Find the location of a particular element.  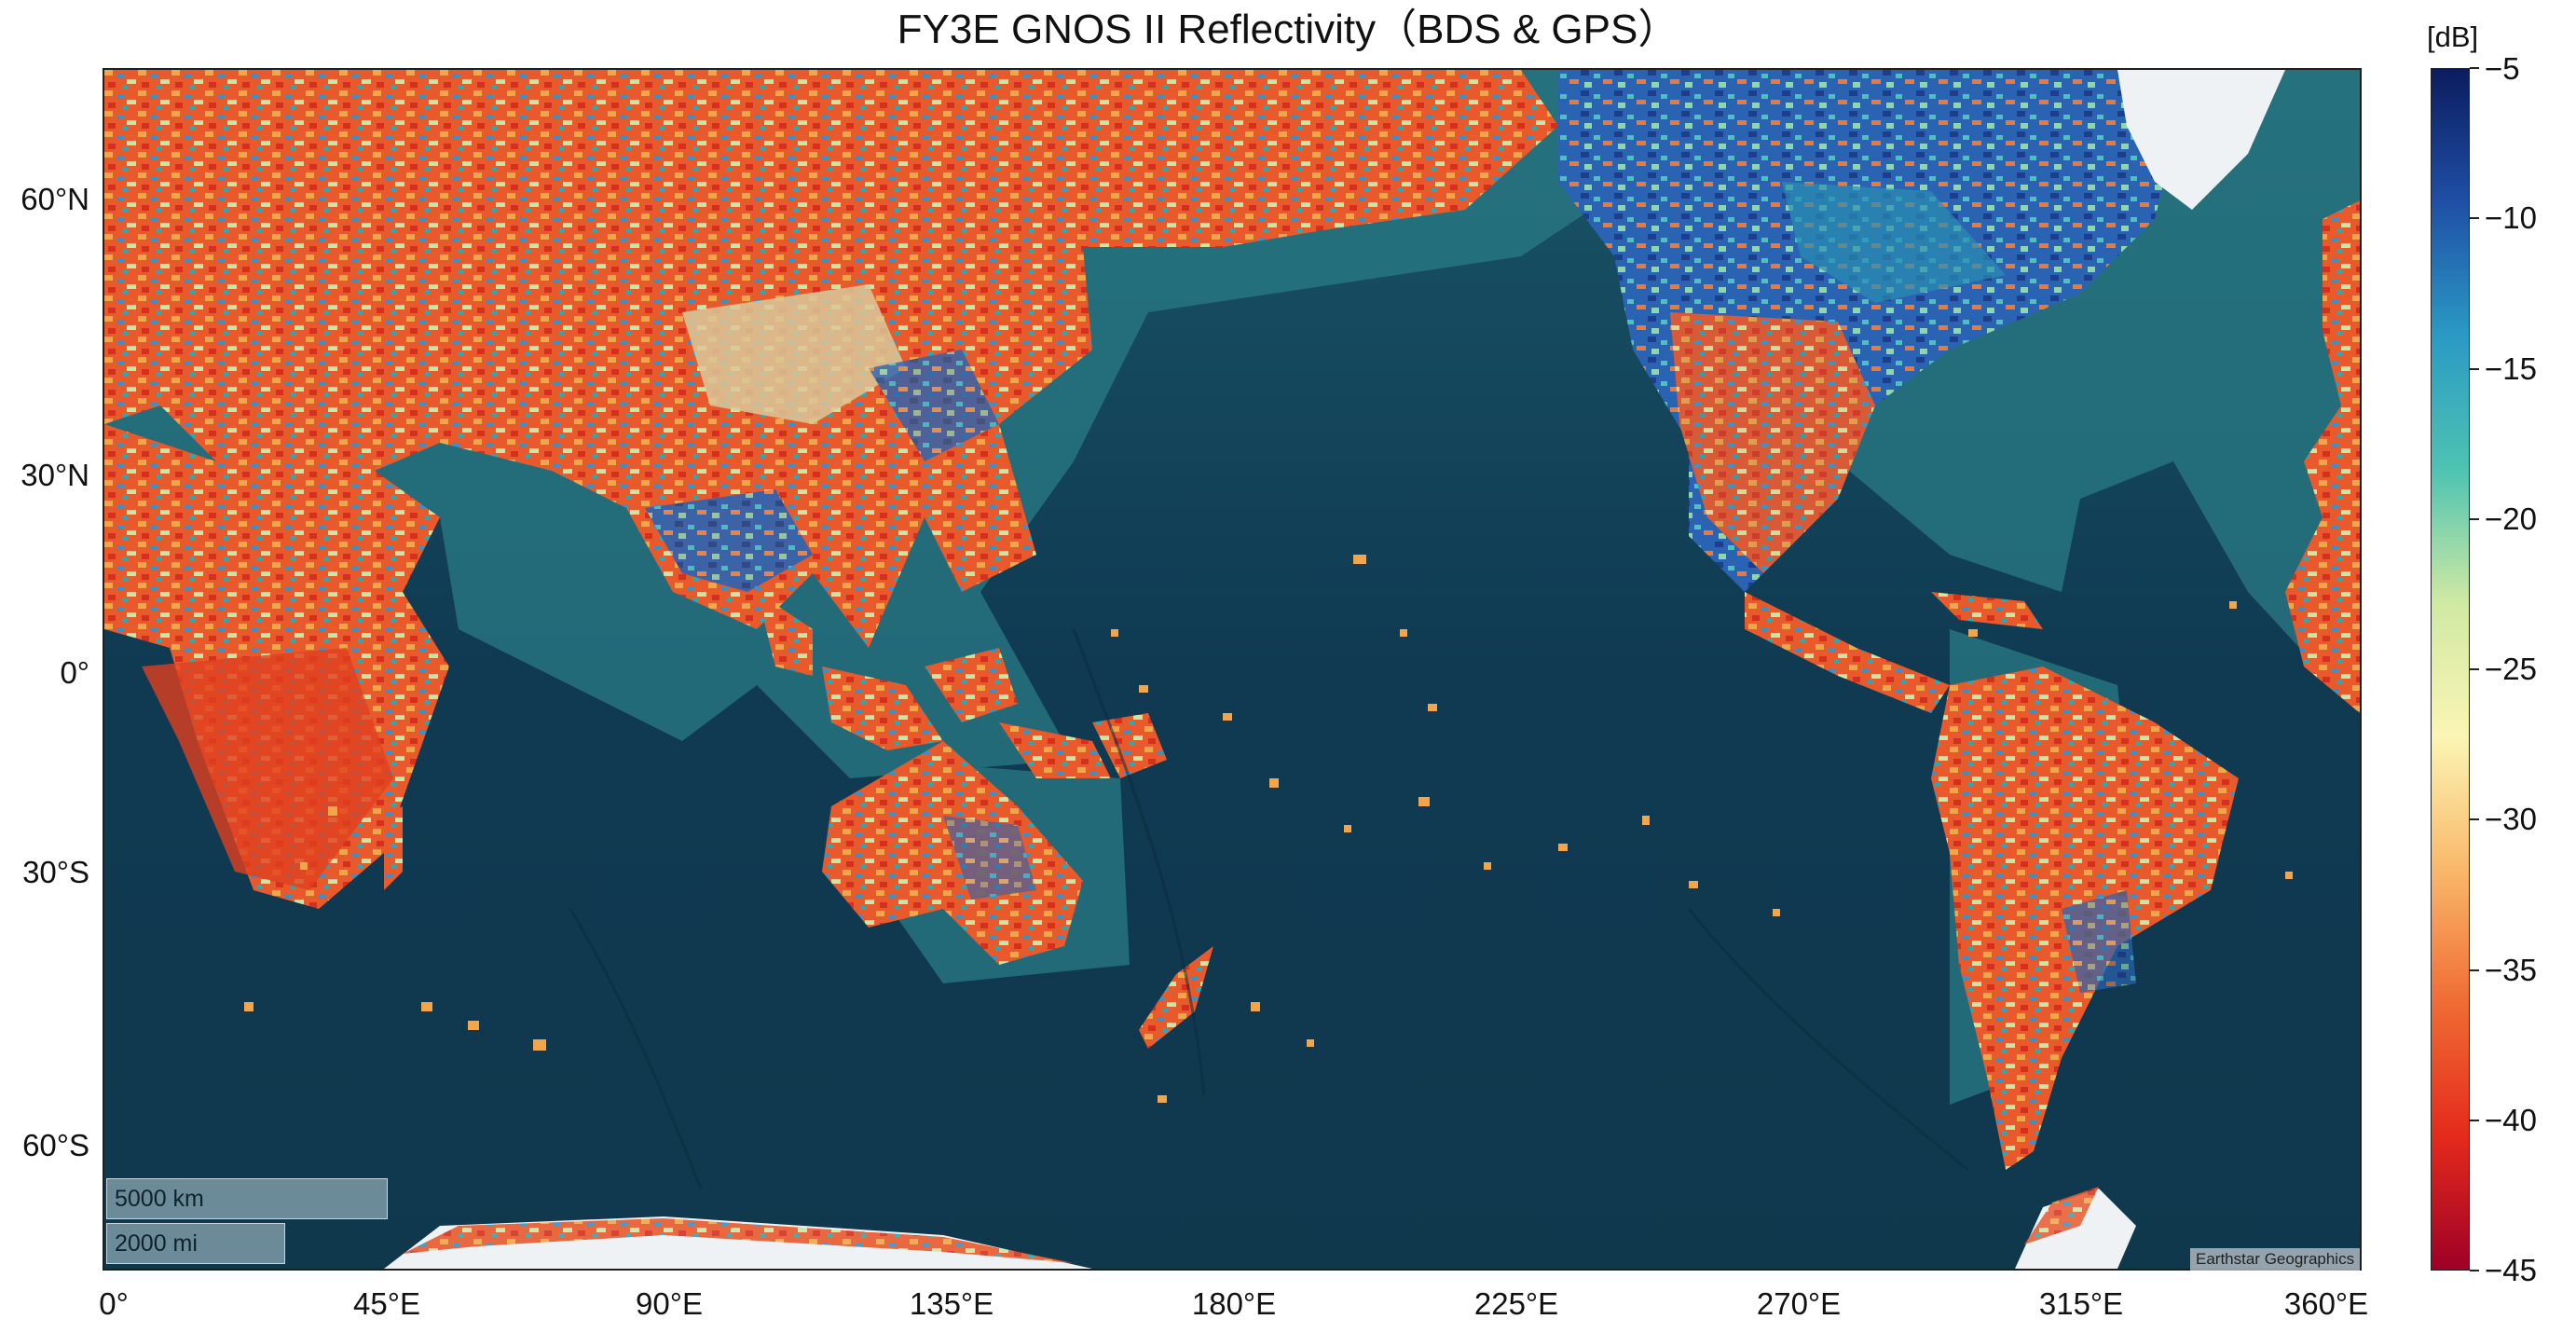

lon-label-360e: 360°E is located at coordinates (2326, 1303).